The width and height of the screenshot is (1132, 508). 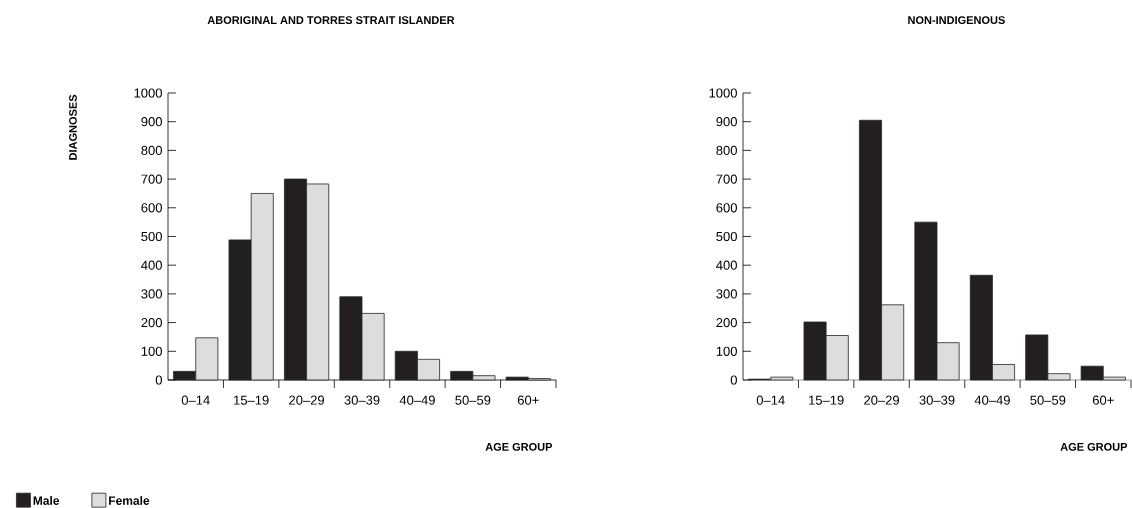 What do you see at coordinates (331, 20) in the screenshot?
I see `chart-title: ABORIGINAL AND TORRES STRAIT ISLANDER` at bounding box center [331, 20].